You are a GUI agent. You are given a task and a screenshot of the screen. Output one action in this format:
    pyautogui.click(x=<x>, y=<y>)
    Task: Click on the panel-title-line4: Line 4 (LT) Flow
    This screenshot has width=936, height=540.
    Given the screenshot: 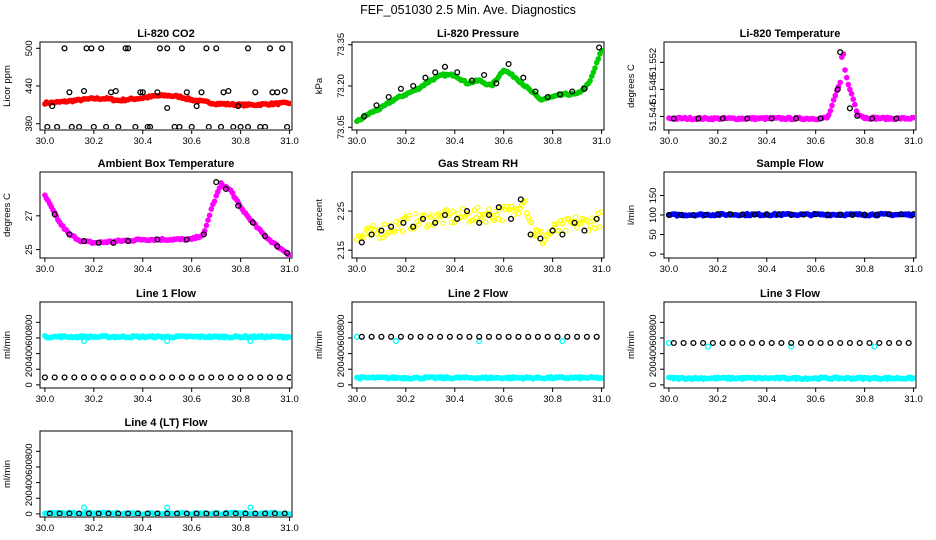 What is the action you would take?
    pyautogui.click(x=166, y=423)
    